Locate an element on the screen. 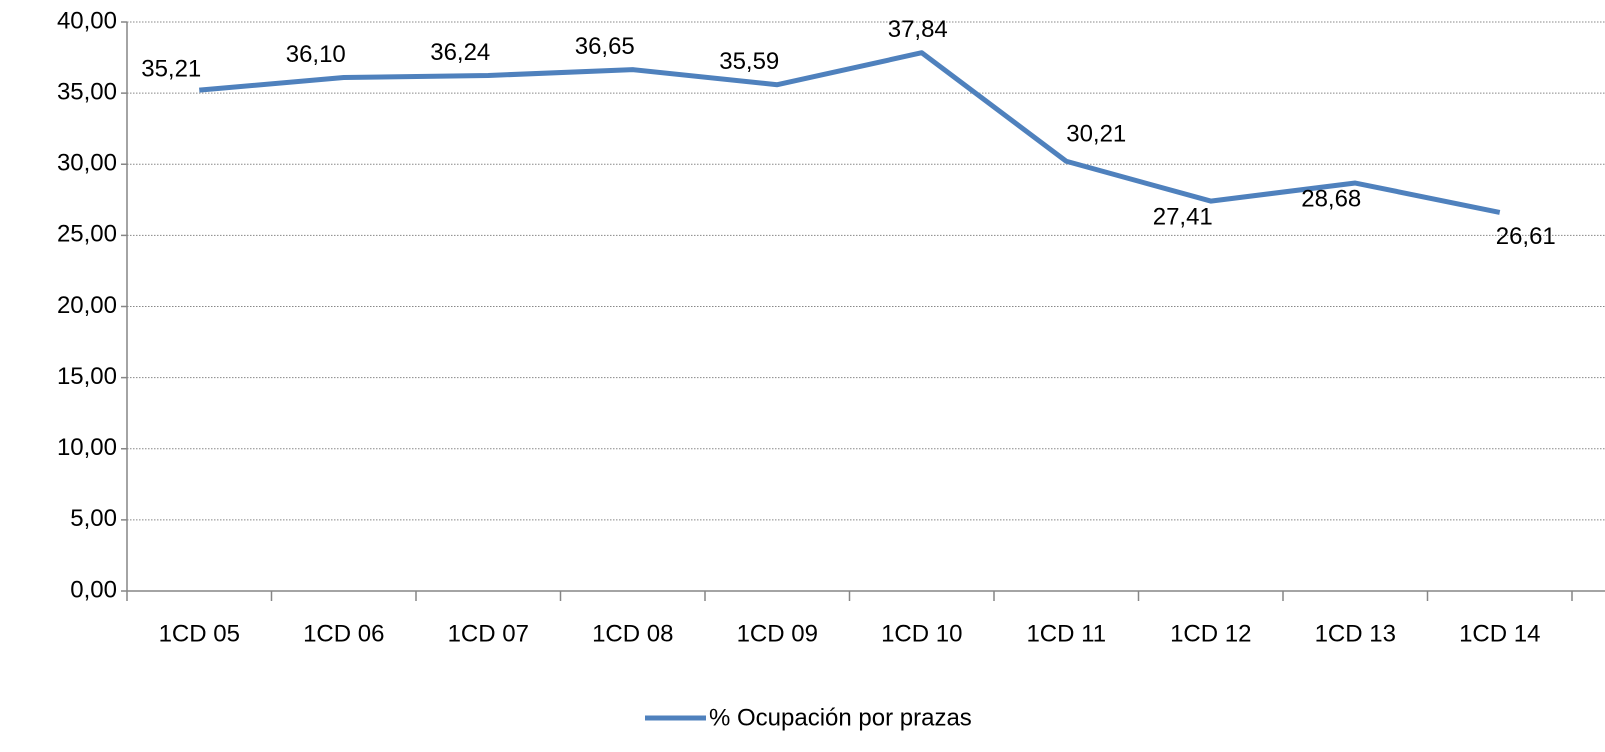 The image size is (1605, 752). data-label: 36,24 is located at coordinates (460, 52).